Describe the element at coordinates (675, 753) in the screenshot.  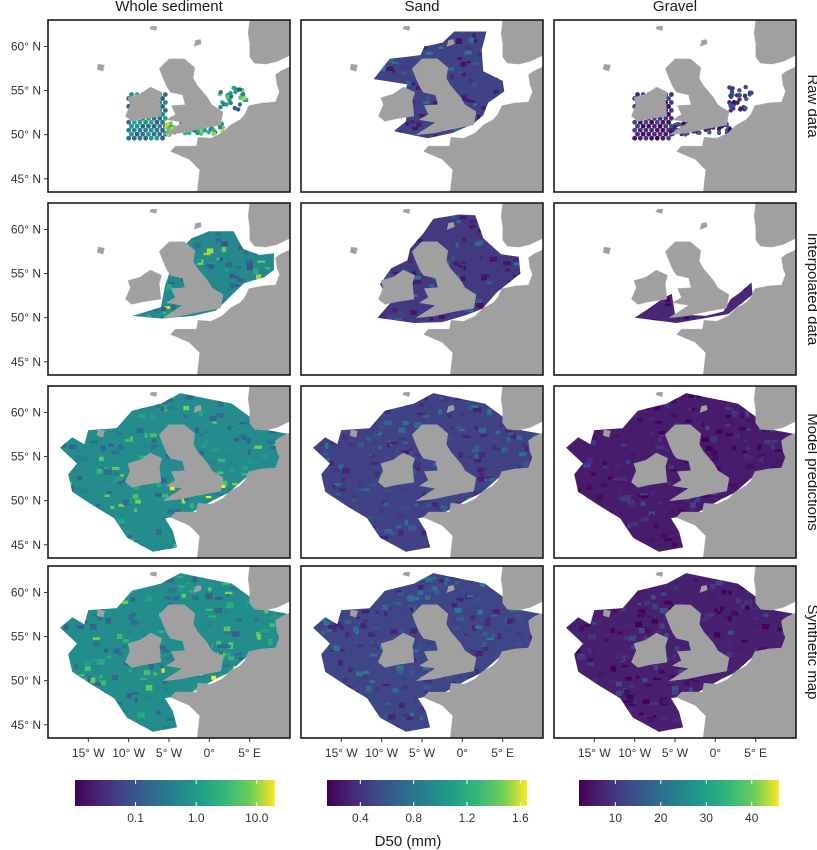
I see `x-tick-label: 5° W` at that location.